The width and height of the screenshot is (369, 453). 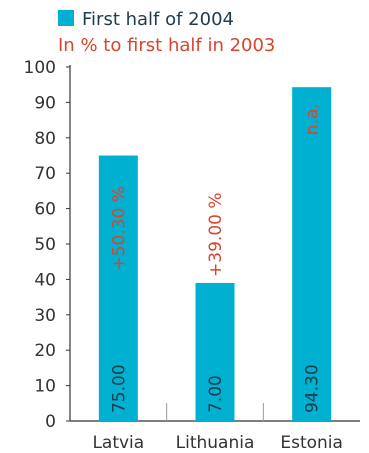 What do you see at coordinates (166, 45) in the screenshot?
I see `legend-note-label: In % to first half in 2003` at bounding box center [166, 45].